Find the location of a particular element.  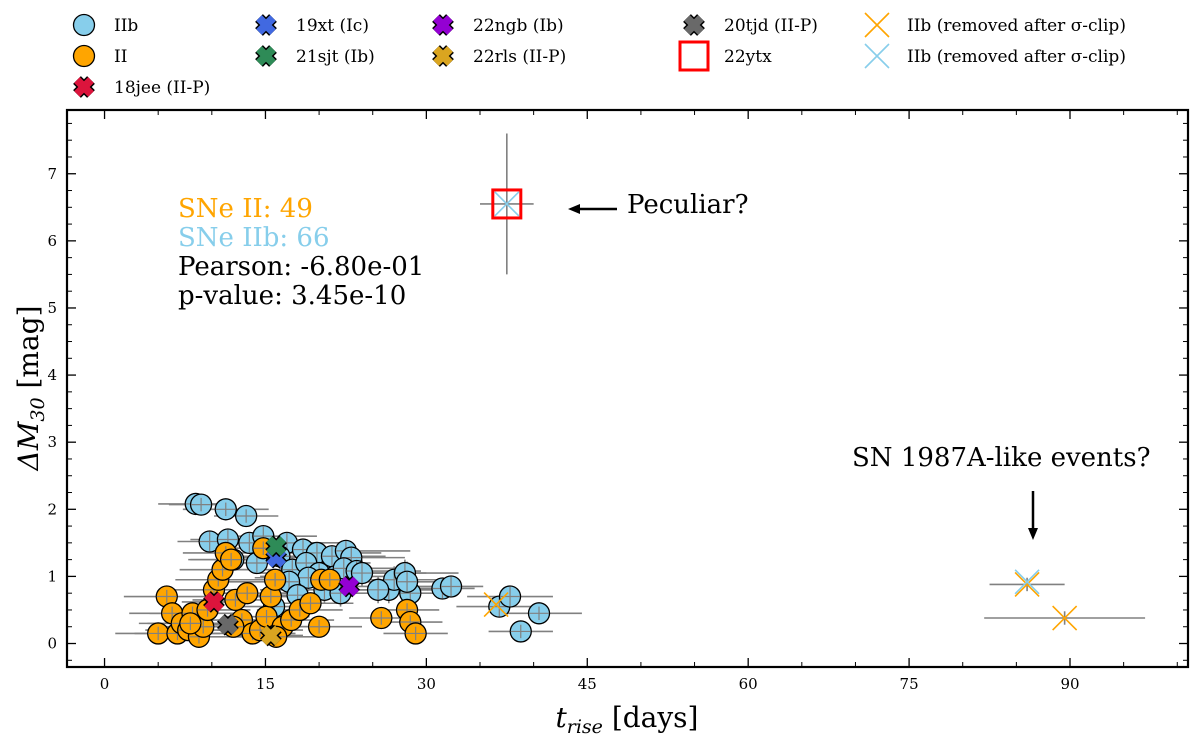

x-axis-title: trise [days] is located at coordinates (627, 719).